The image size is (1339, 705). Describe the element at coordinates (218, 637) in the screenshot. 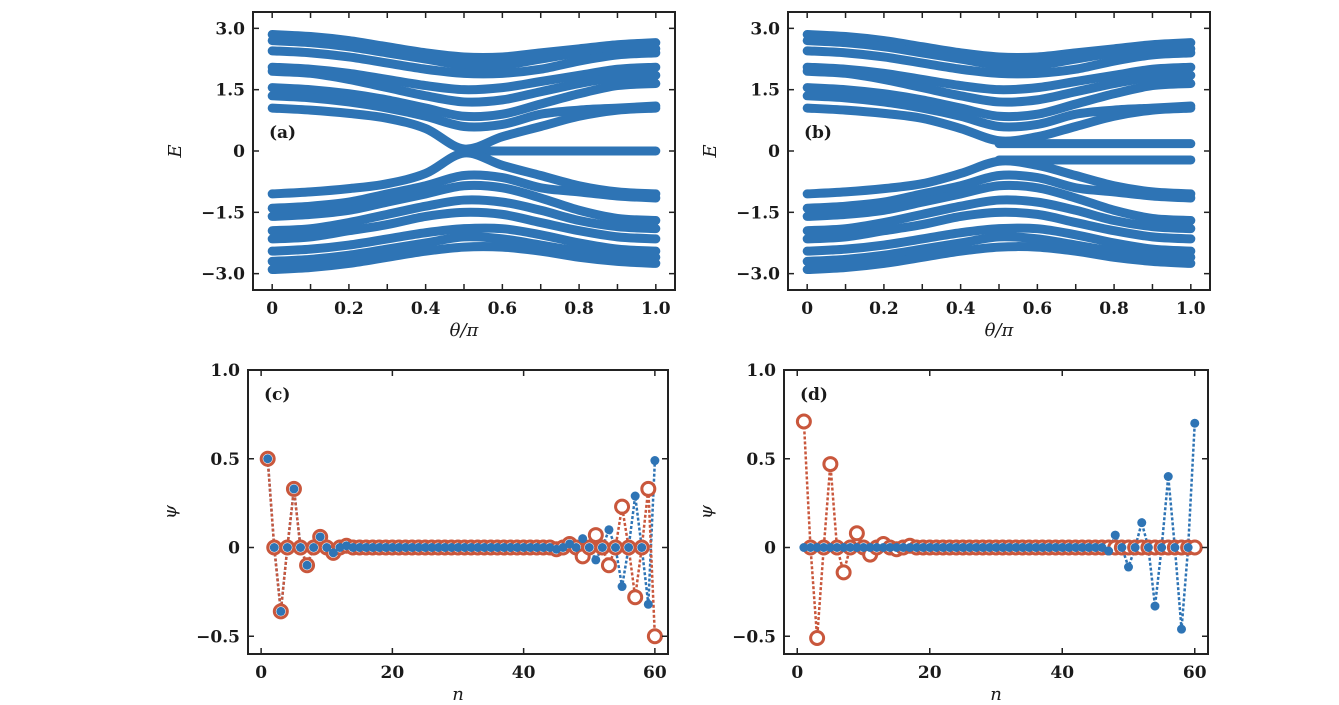

I see `y-tick-label: −0.5` at that location.